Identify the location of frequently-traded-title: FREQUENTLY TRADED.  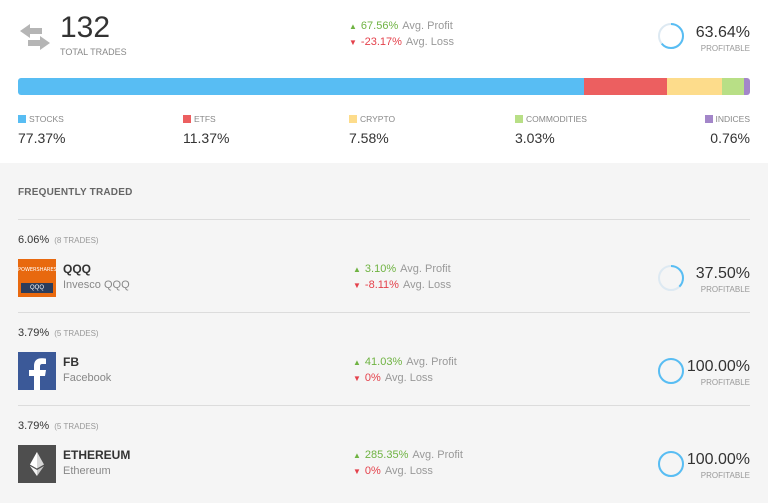
(75, 192).